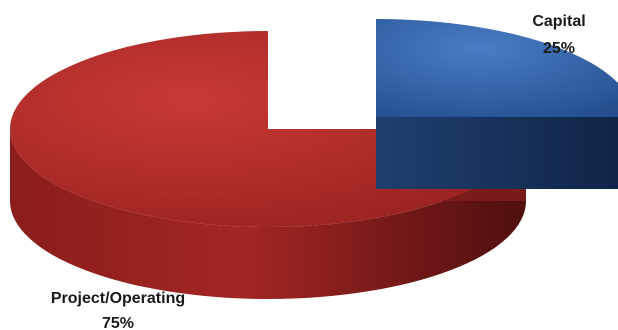 The height and width of the screenshot is (330, 618). I want to click on slice-capital-top, so click(497, 68).